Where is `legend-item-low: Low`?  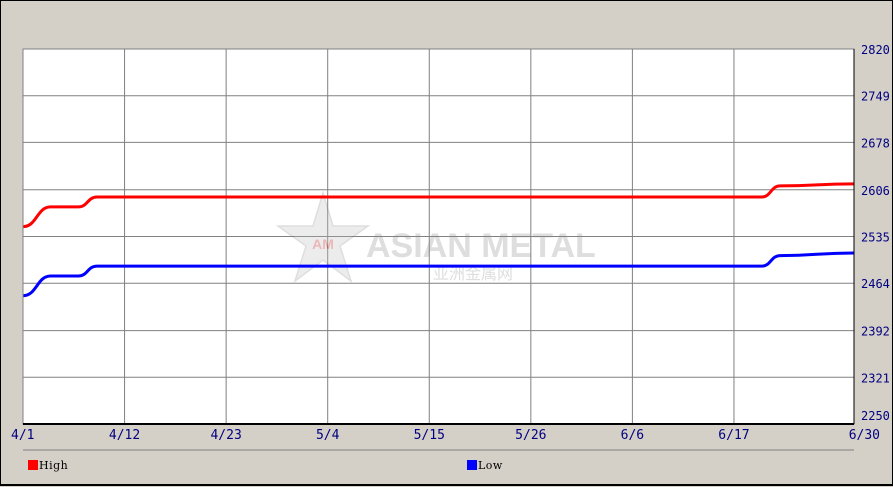
legend-item-low: Low is located at coordinates (485, 465).